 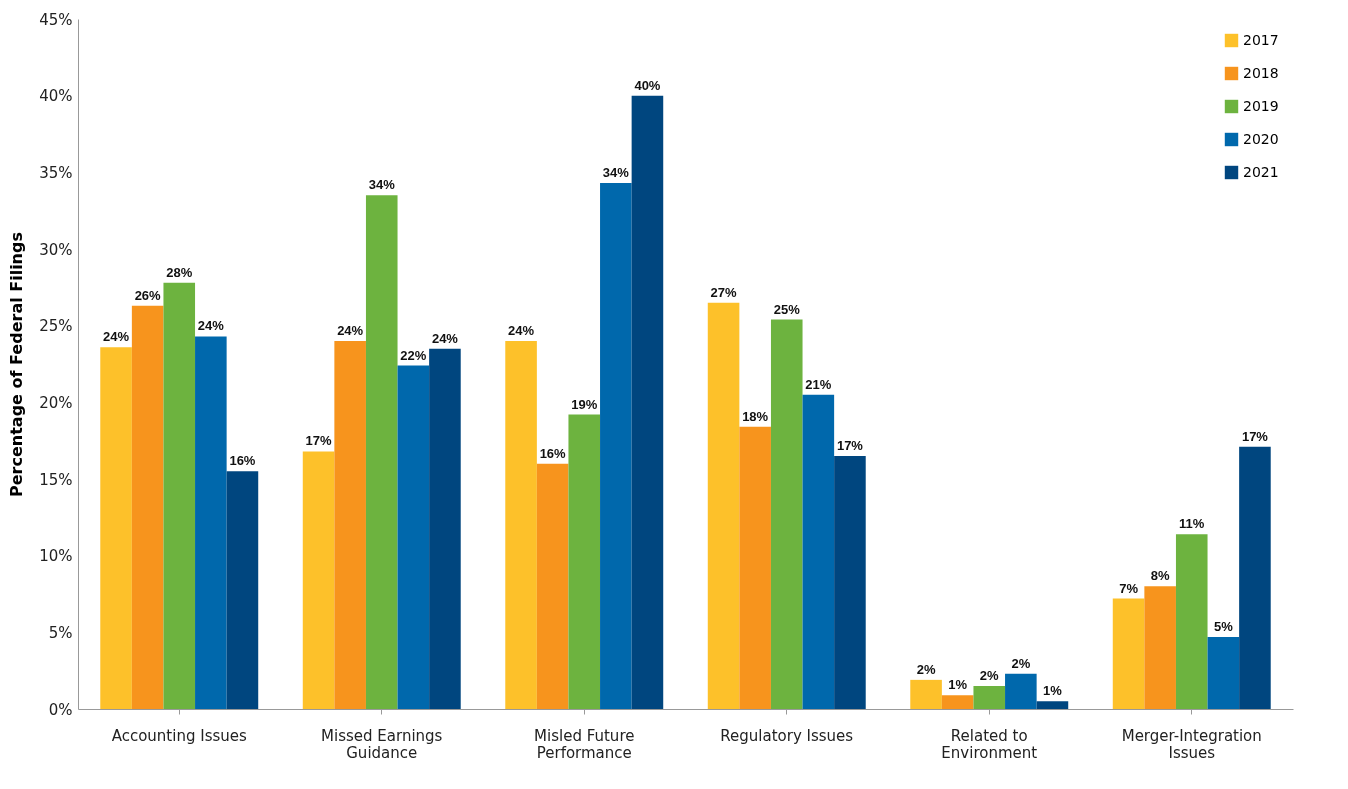 I want to click on data-label: 7%, so click(x=1129, y=588).